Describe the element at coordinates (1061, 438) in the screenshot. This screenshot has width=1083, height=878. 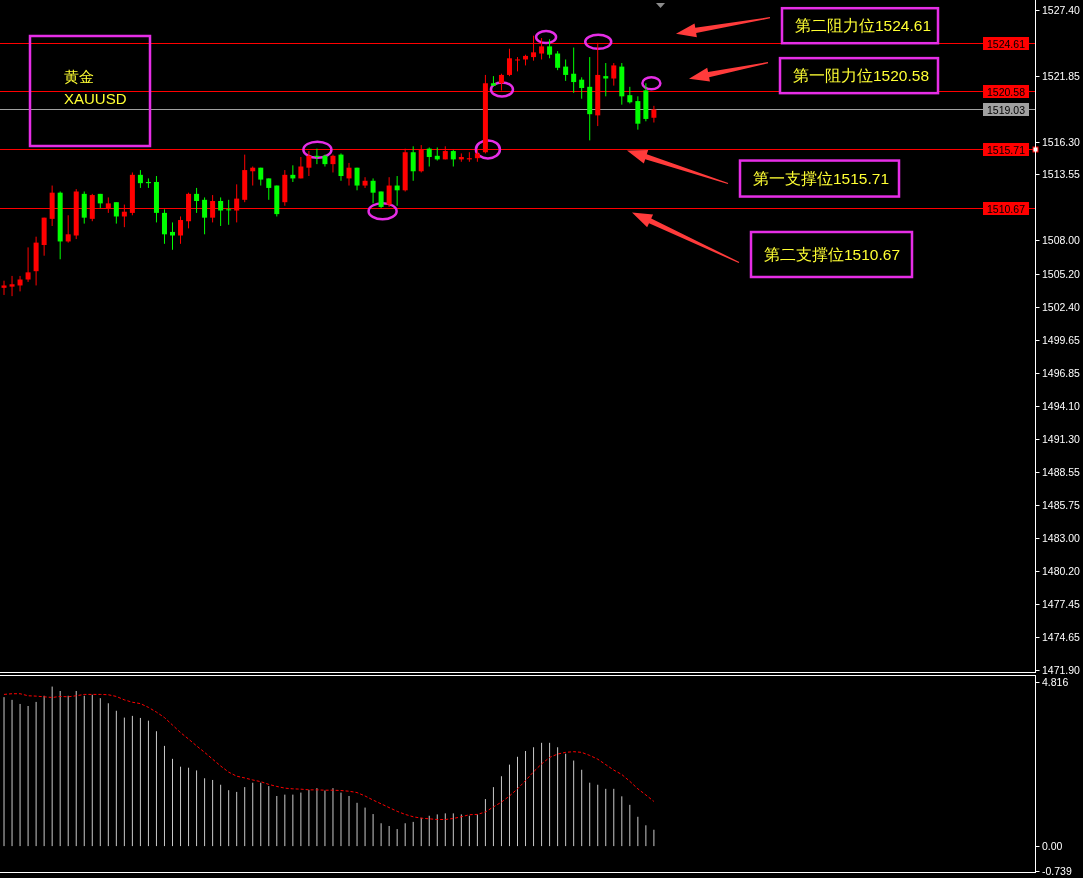
I see `y-tick-label: 1491.30` at that location.